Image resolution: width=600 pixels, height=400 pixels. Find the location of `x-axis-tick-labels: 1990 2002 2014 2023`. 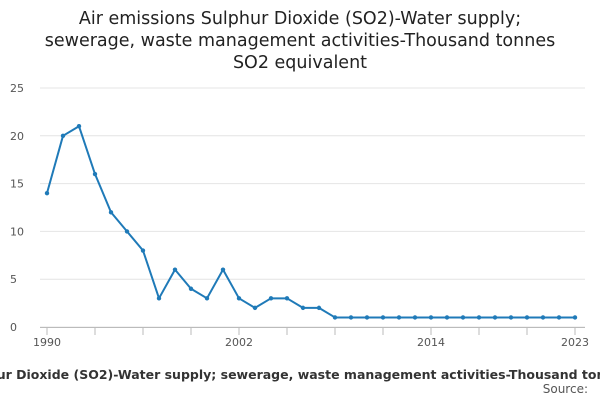

x-axis-tick-labels: 1990 2002 2014 2023 is located at coordinates (311, 342).